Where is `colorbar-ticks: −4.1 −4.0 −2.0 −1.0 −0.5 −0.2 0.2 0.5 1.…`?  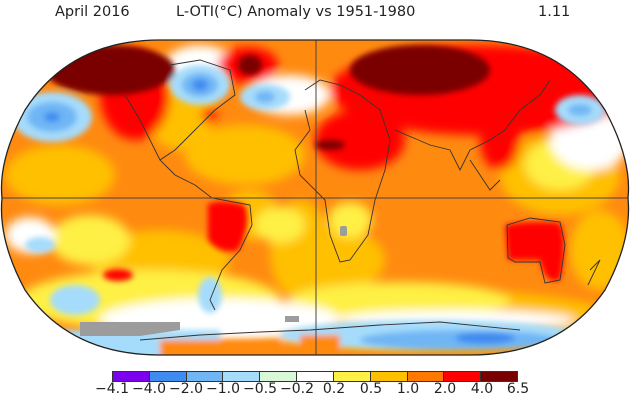
colorbar-ticks: −4.1 −4.0 −2.0 −1.0 −0.5 −0.2 0.2 0.5 1.… is located at coordinates (315, 390).